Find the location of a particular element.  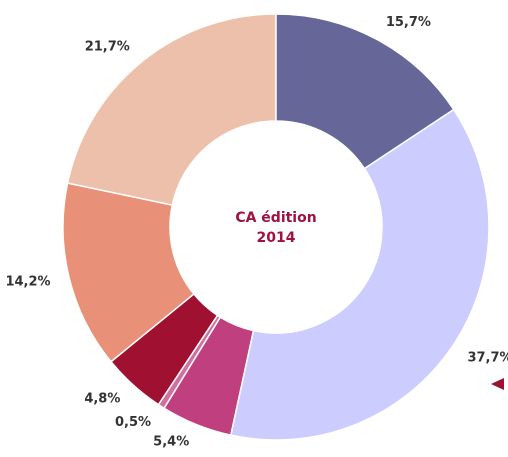

data-label: 14,2% is located at coordinates (27, 281).